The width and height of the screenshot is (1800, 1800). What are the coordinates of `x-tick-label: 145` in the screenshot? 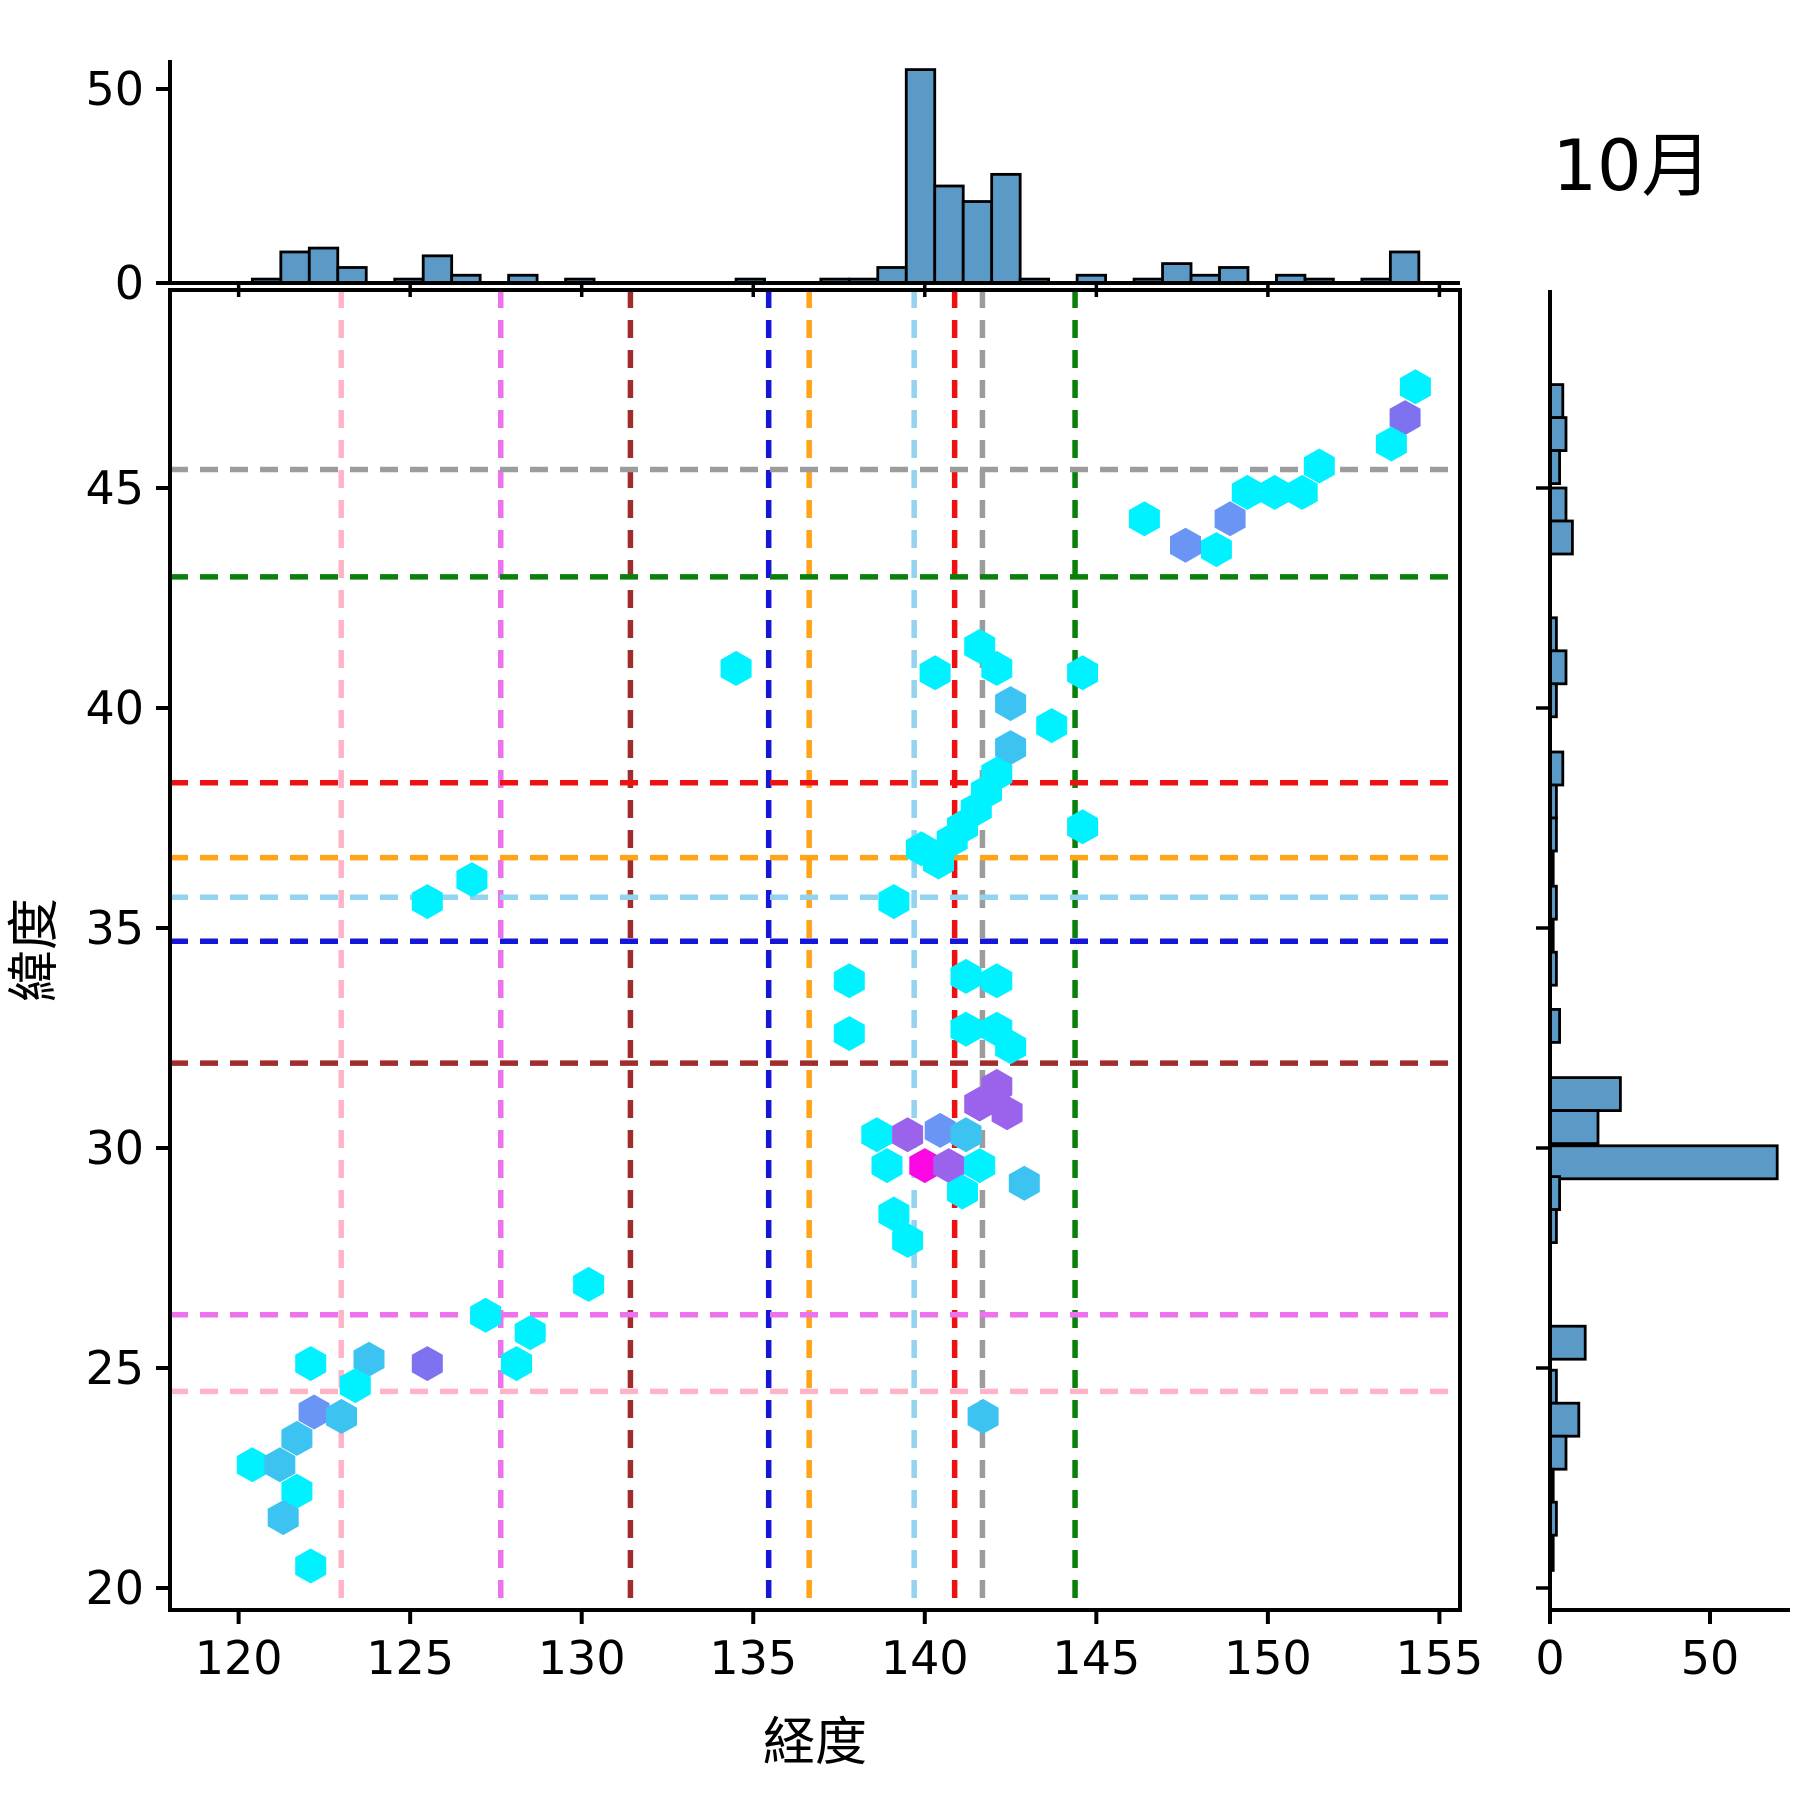 It's located at (1096, 1658).